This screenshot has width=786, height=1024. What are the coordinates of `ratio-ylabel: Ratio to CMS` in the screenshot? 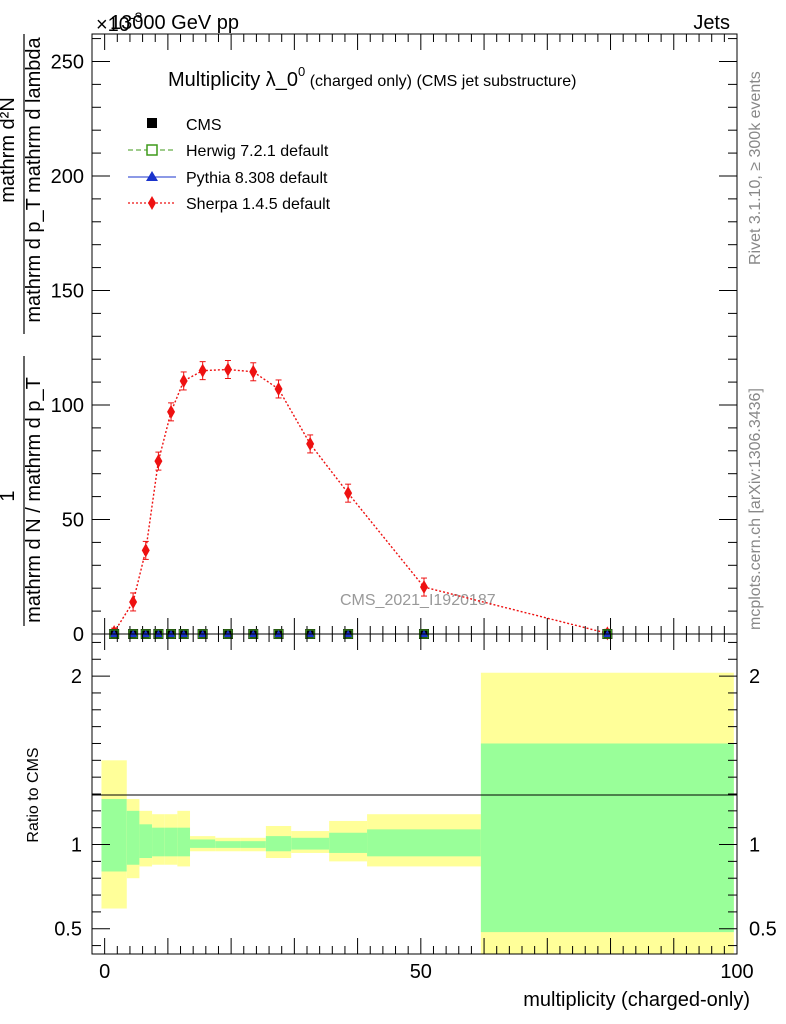 It's located at (33, 794).